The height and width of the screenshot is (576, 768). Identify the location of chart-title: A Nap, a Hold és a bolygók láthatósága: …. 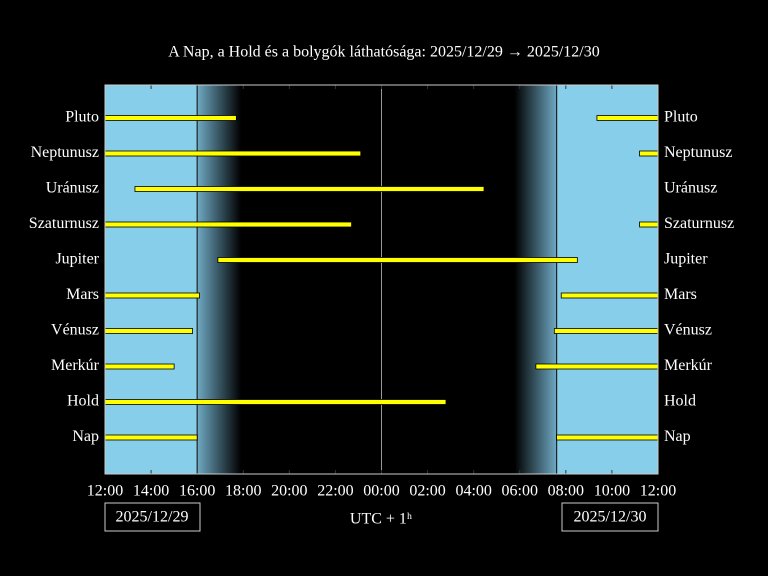
(384, 52).